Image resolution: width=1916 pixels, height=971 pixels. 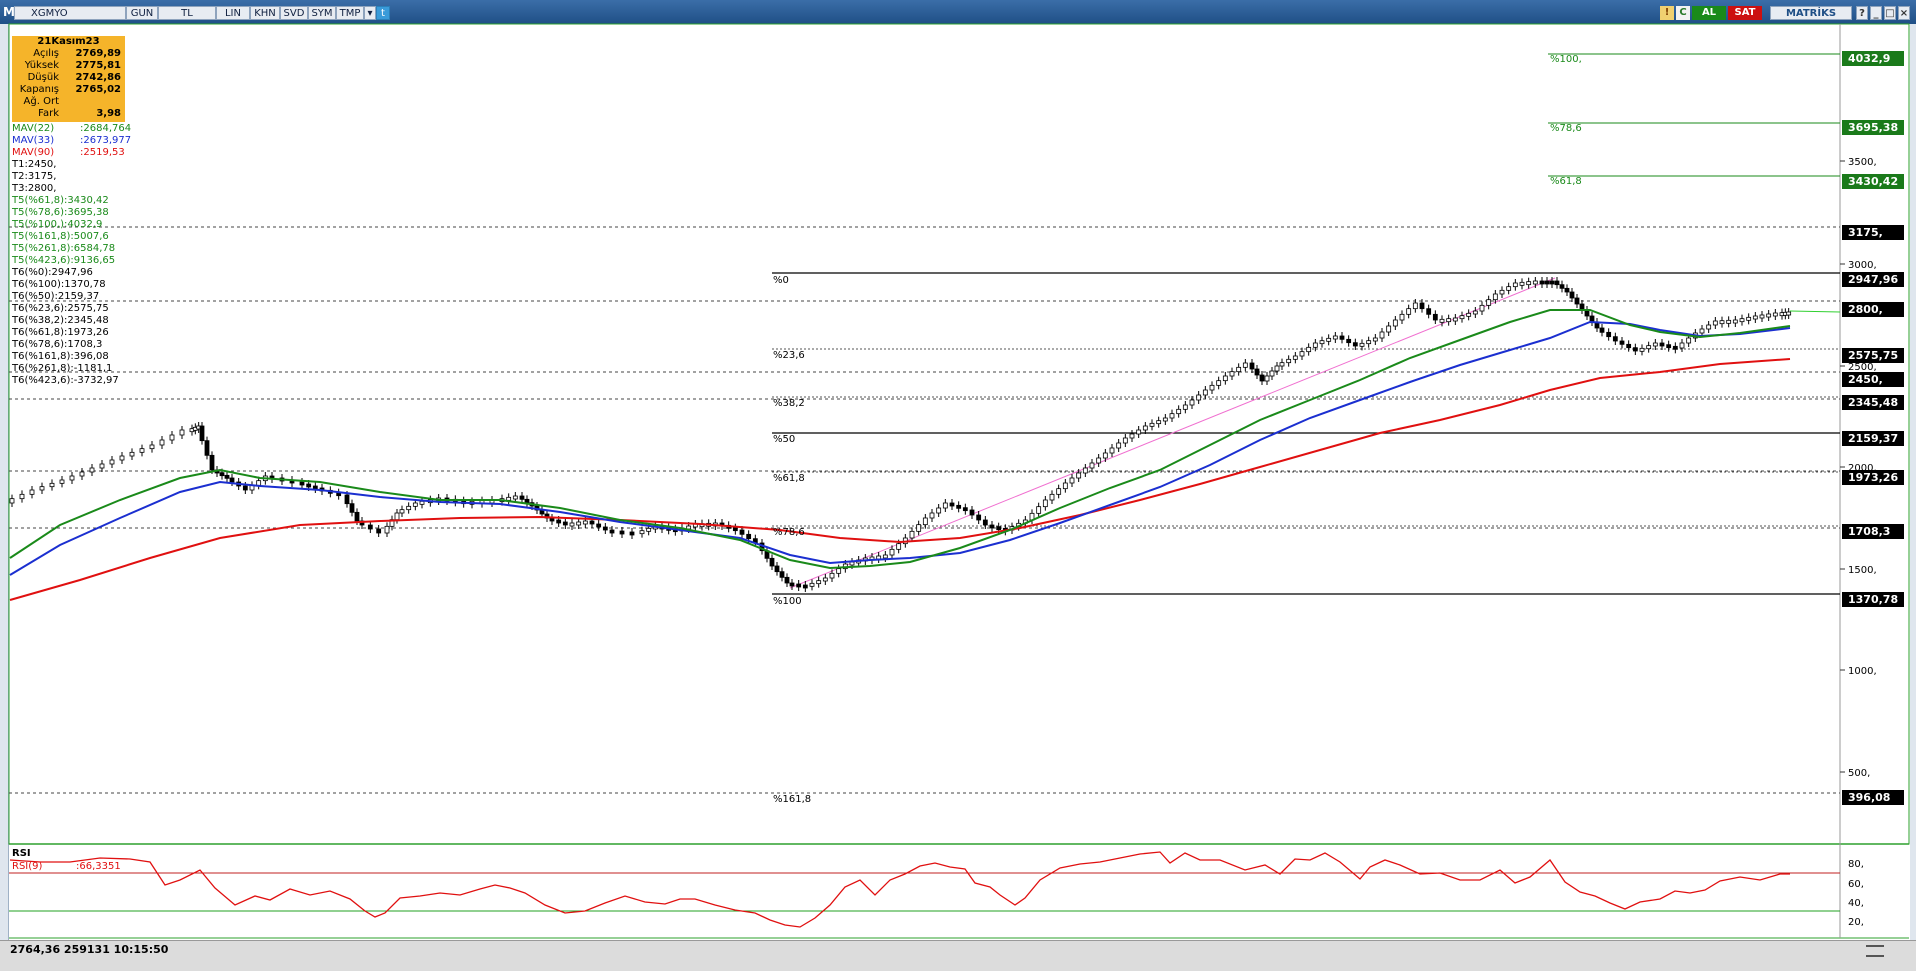 What do you see at coordinates (106, 140) in the screenshot?
I see `mav-value: :2673,977` at bounding box center [106, 140].